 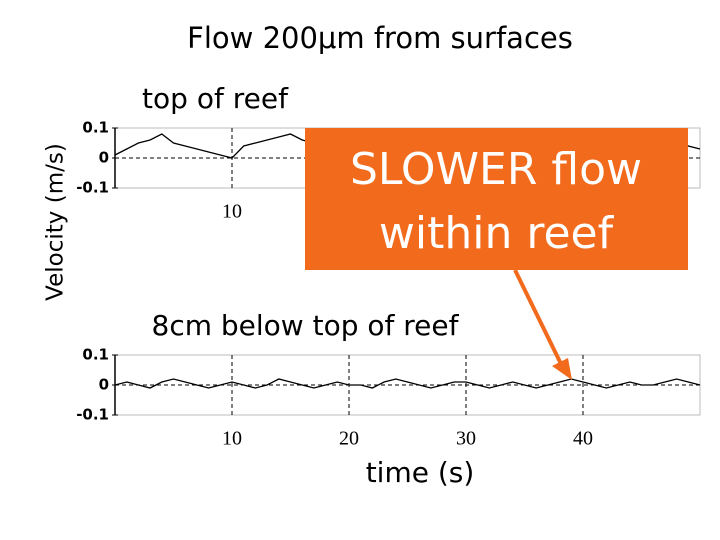 What do you see at coordinates (496, 169) in the screenshot?
I see `callout-line: SLOWER flow` at bounding box center [496, 169].